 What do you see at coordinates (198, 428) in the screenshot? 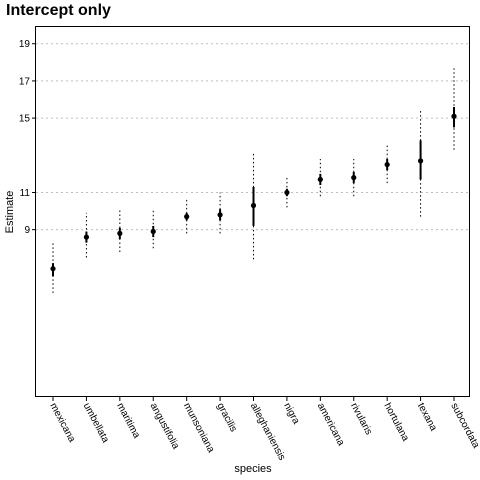
I see `x-tick-label: munsoniana` at bounding box center [198, 428].